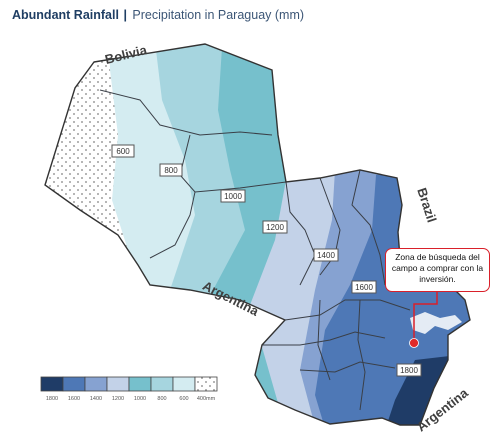 This screenshot has width=501, height=445. What do you see at coordinates (140, 399) in the screenshot?
I see `legend-label: 1000` at bounding box center [140, 399].